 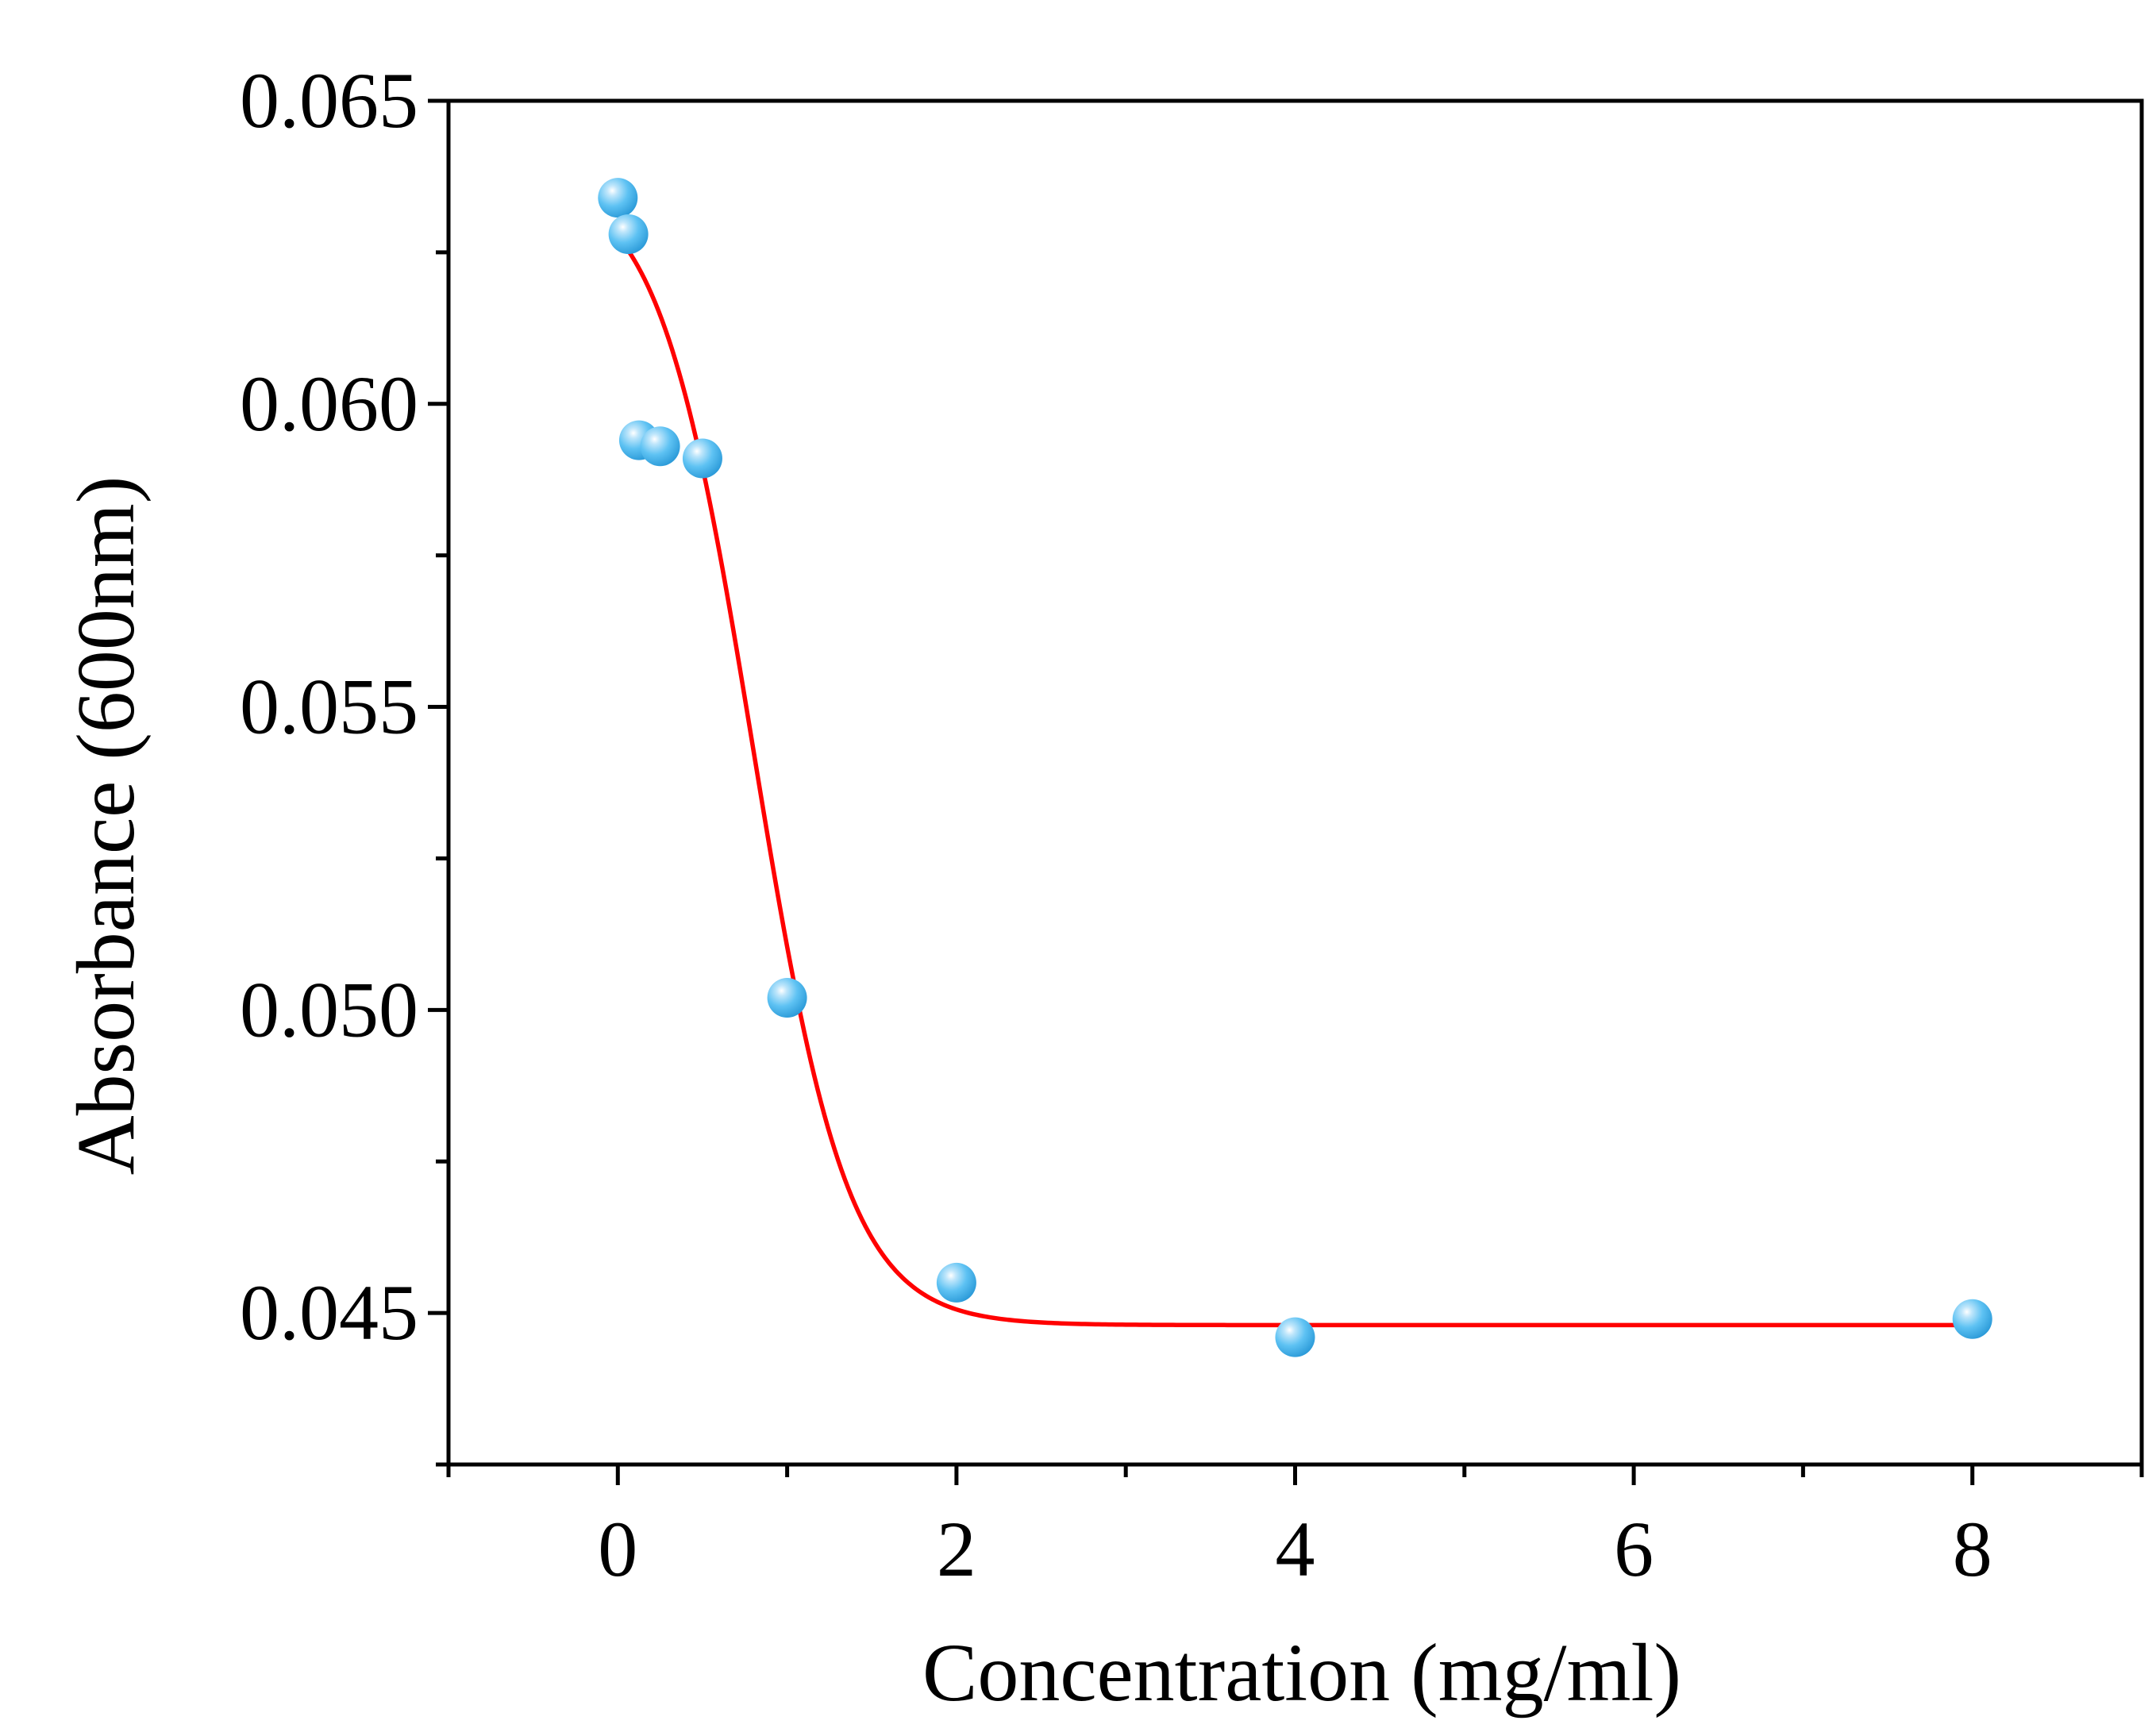 I want to click on x-tick-label: 8, so click(x=1972, y=1549).